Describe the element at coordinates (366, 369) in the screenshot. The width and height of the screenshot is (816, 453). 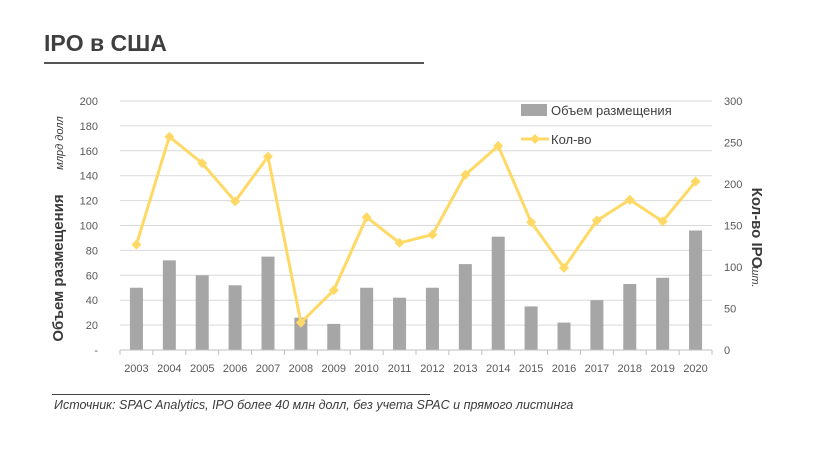
I see `x-tick-label: 2010` at that location.